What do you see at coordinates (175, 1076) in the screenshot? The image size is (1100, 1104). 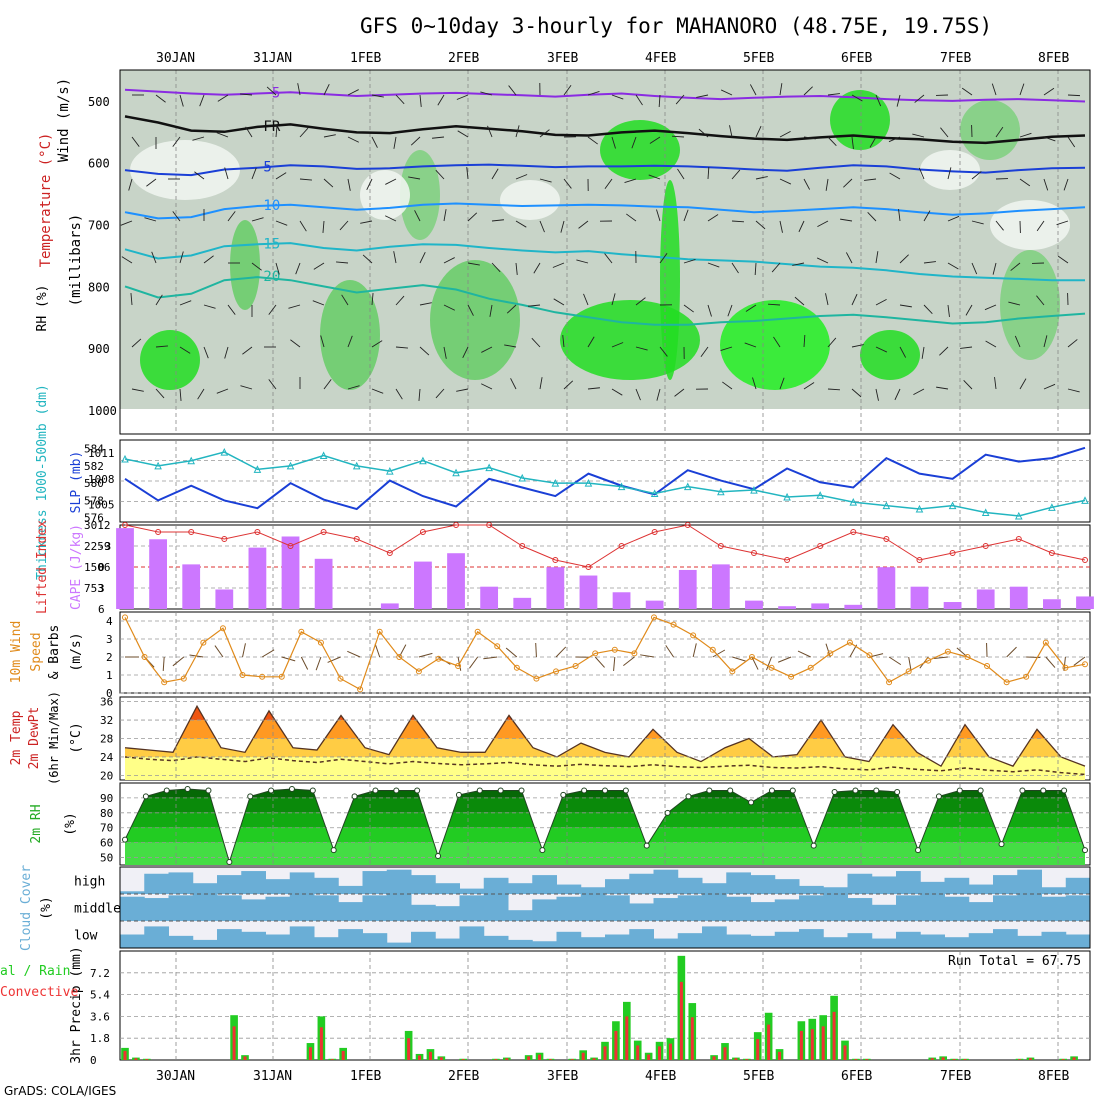 I see `date-label-bottom: 30JAN` at bounding box center [175, 1076].